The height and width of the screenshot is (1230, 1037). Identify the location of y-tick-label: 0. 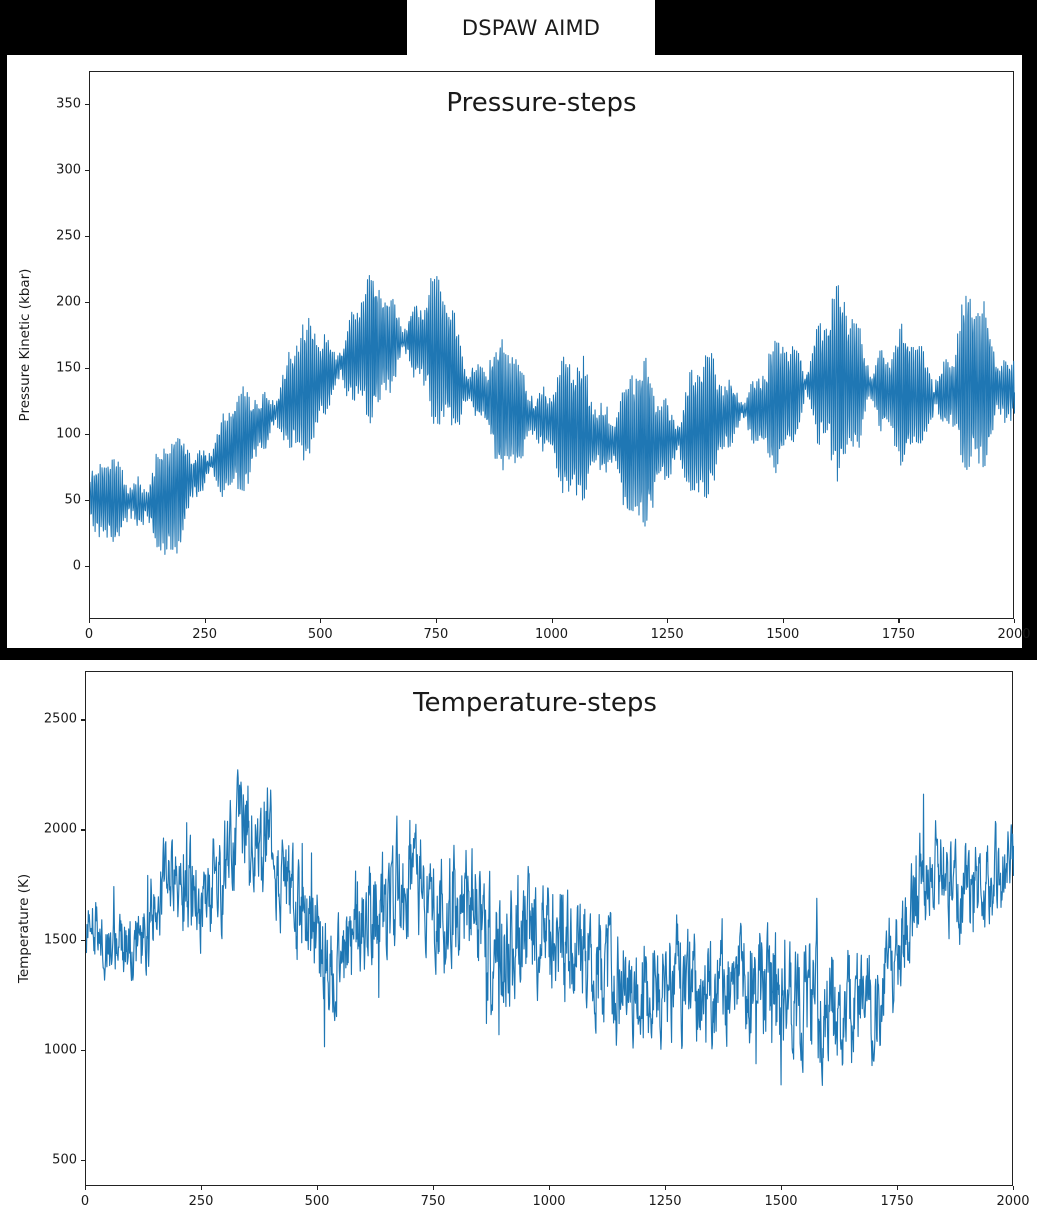
(76, 566).